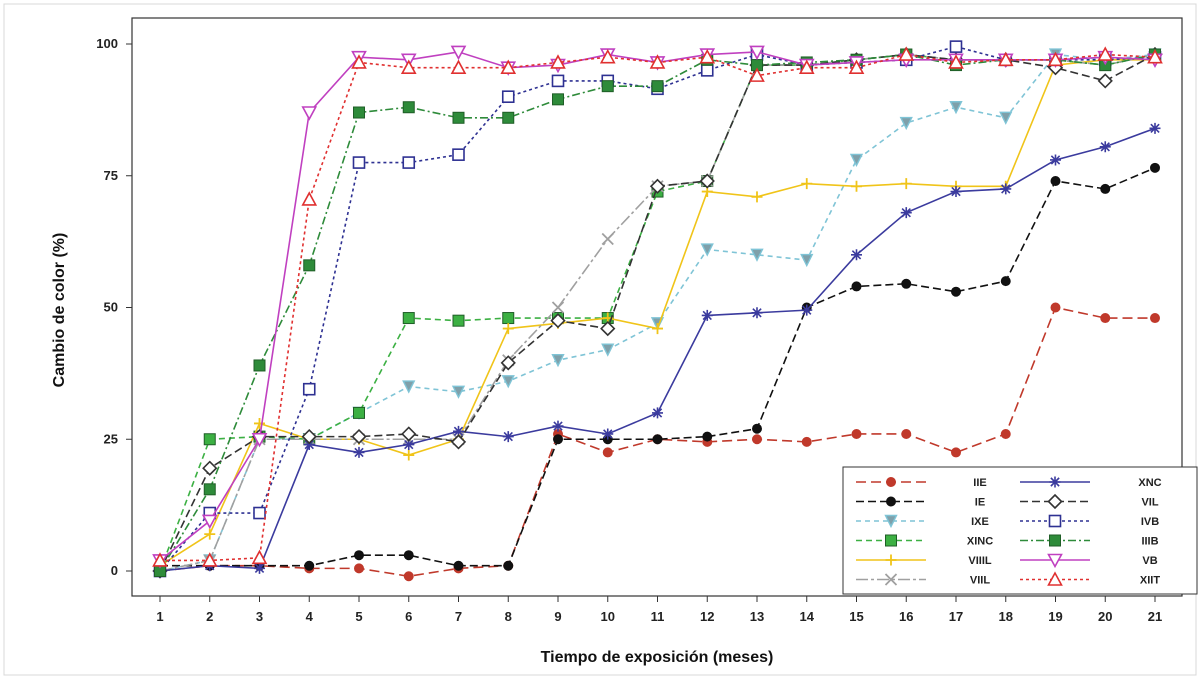 Image resolution: width=1201 pixels, height=679 pixels. I want to click on legend-label: VIIL, so click(980, 581).